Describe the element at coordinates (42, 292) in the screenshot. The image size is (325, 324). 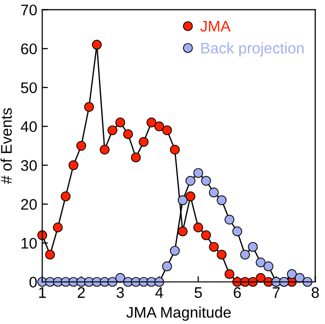
I see `x-tick-label: 1` at that location.